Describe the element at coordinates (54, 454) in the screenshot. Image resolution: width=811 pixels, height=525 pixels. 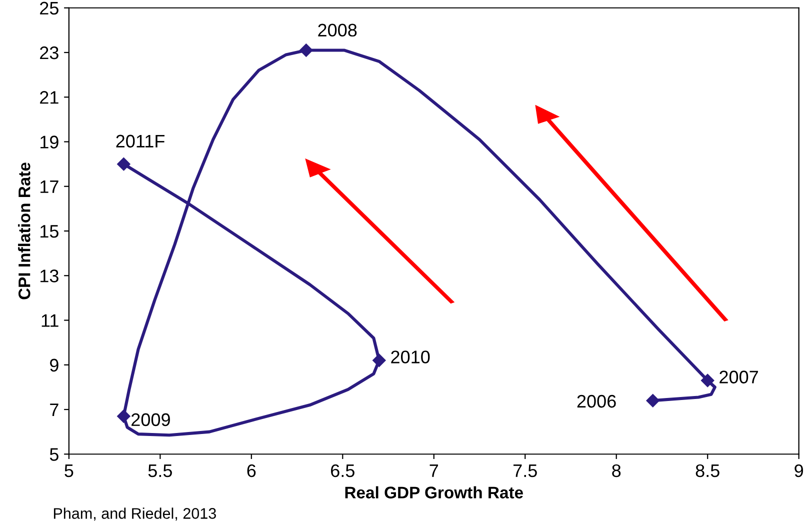
I see `y-tick-label: 5` at that location.